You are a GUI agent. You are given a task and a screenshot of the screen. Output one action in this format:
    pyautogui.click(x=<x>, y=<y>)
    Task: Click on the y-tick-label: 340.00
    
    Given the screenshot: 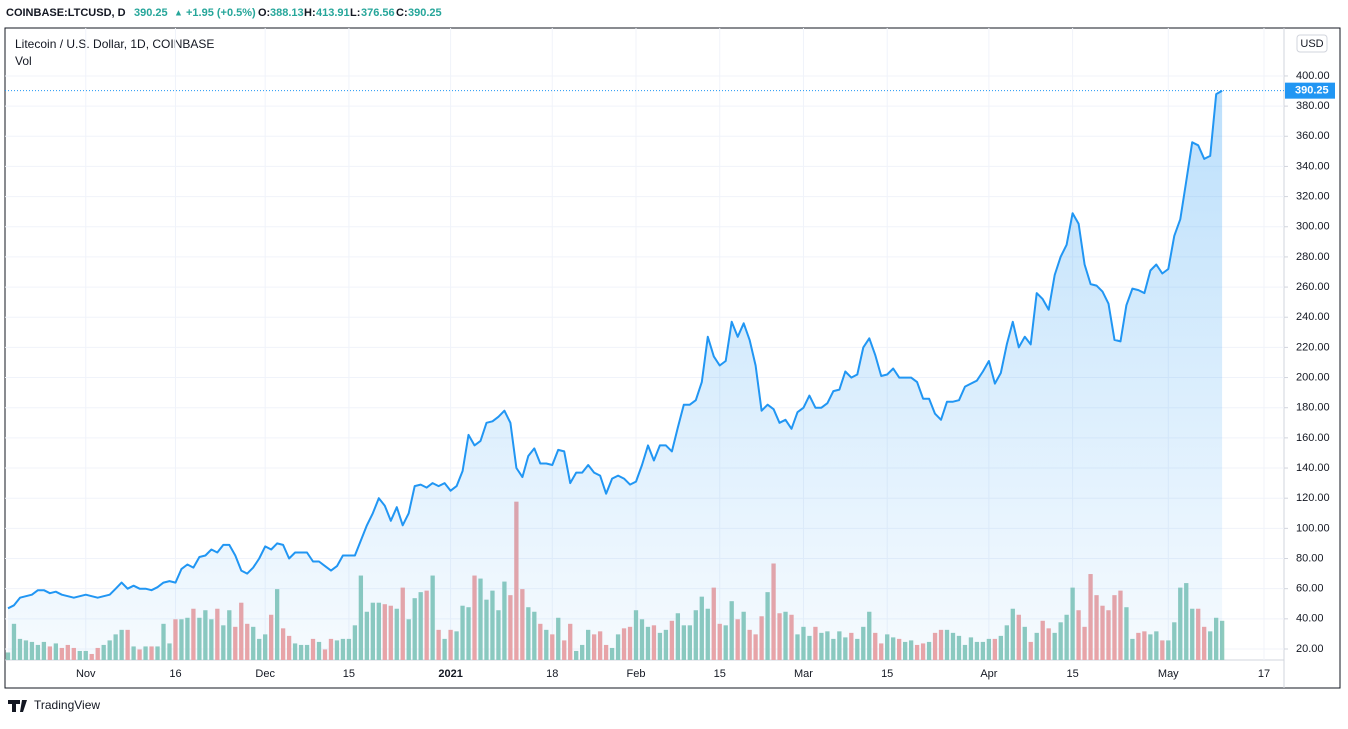 What is the action you would take?
    pyautogui.click(x=1313, y=166)
    